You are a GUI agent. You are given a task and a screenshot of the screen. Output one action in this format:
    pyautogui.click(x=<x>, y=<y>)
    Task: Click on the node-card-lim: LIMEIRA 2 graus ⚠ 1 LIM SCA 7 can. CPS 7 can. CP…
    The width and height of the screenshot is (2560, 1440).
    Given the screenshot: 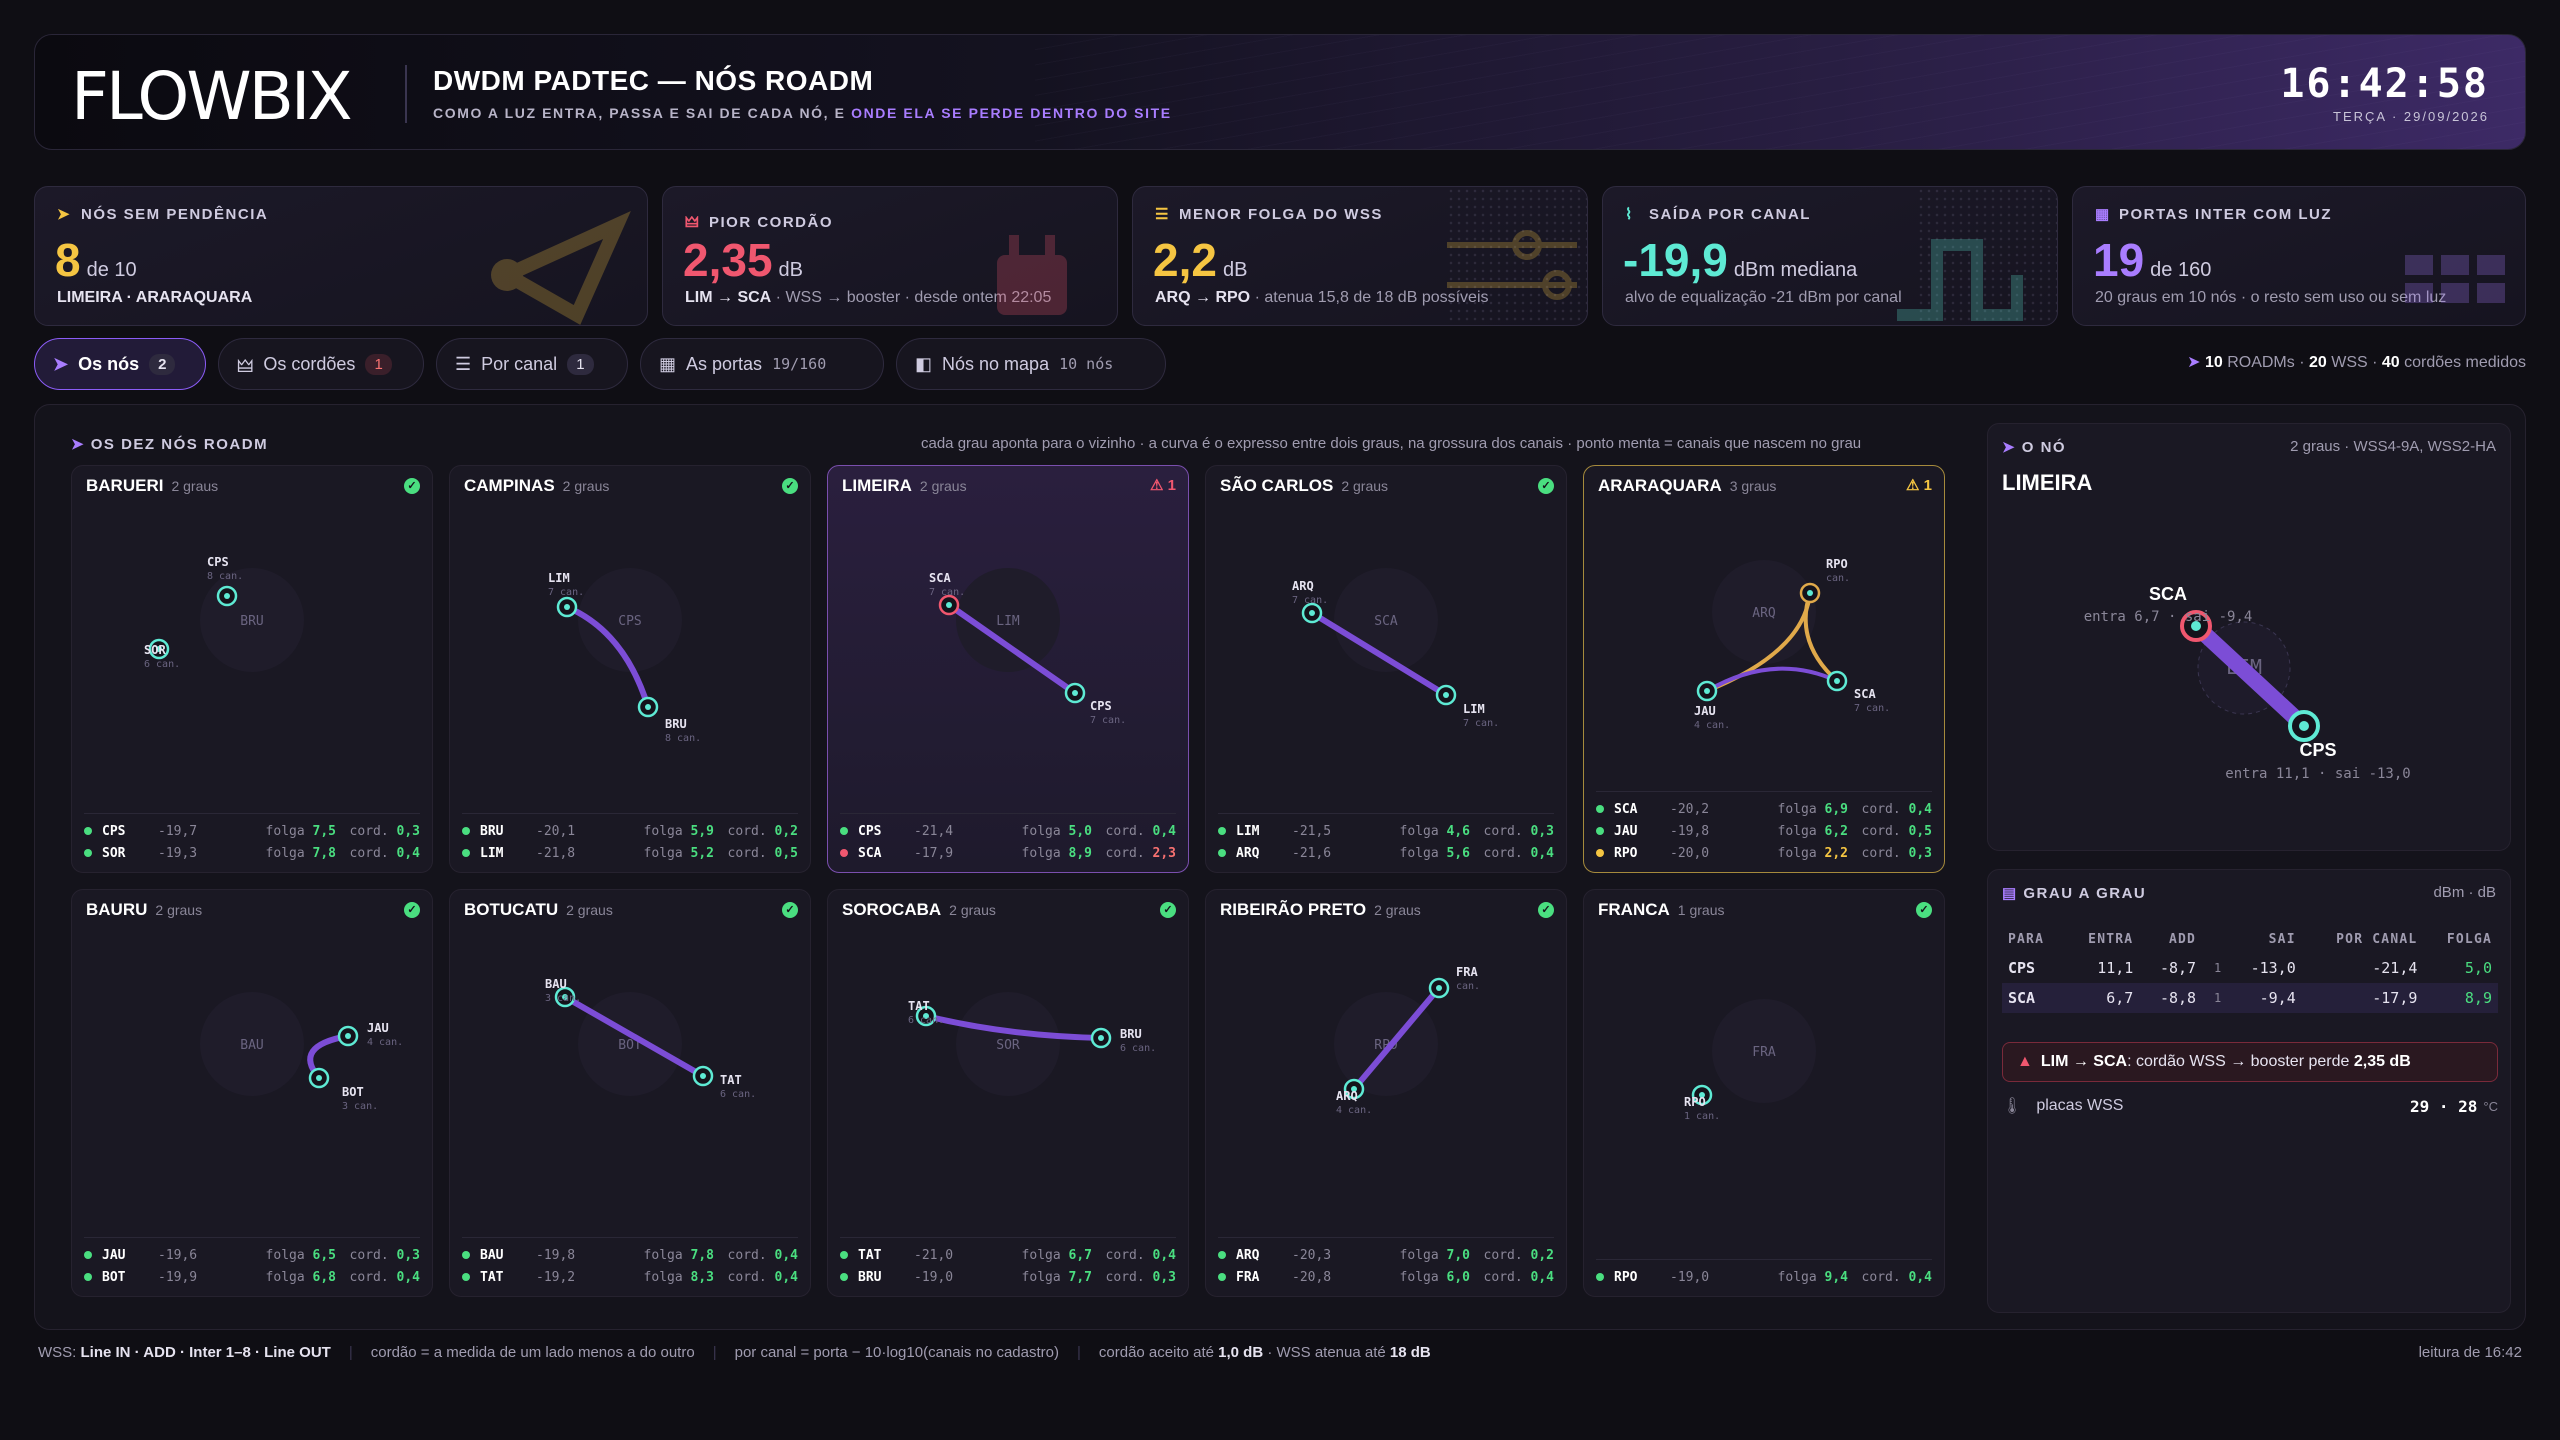 What is the action you would take?
    pyautogui.click(x=1008, y=669)
    